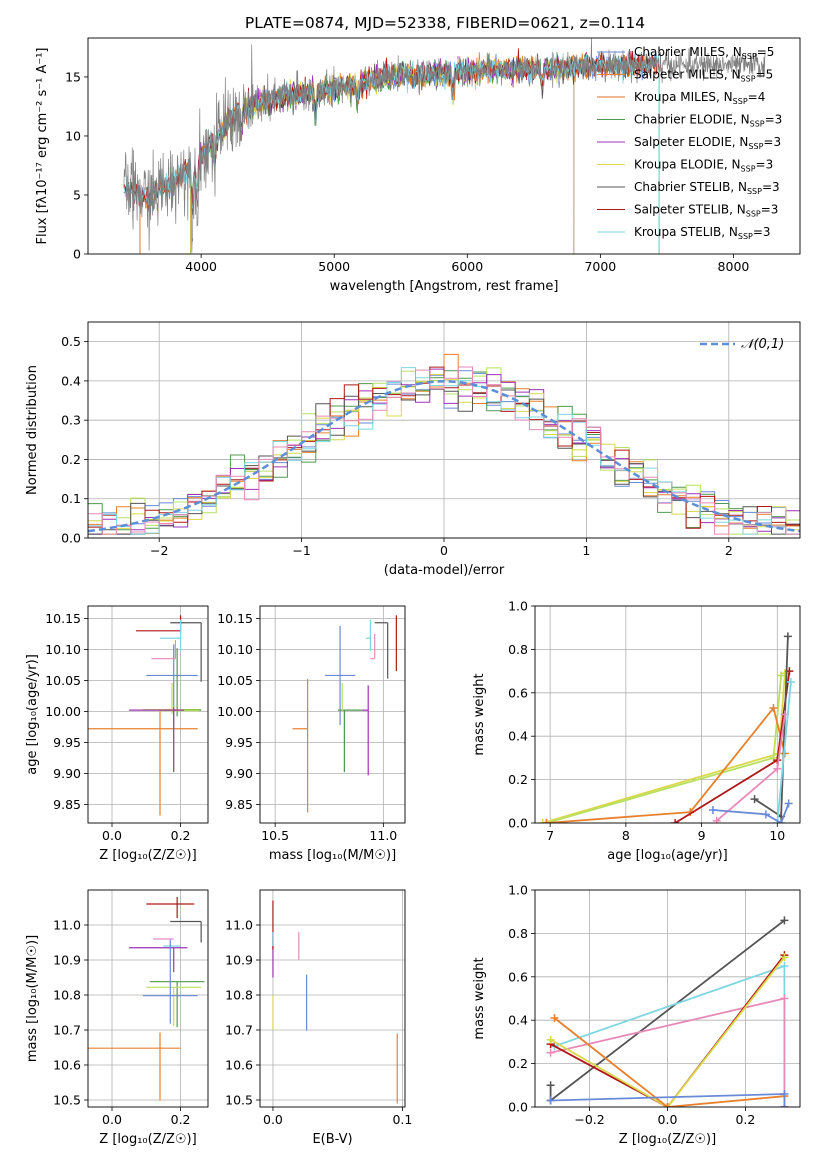 This screenshot has width=819, height=1170. I want to click on legend: 𝒩(0,1), so click(742, 344).